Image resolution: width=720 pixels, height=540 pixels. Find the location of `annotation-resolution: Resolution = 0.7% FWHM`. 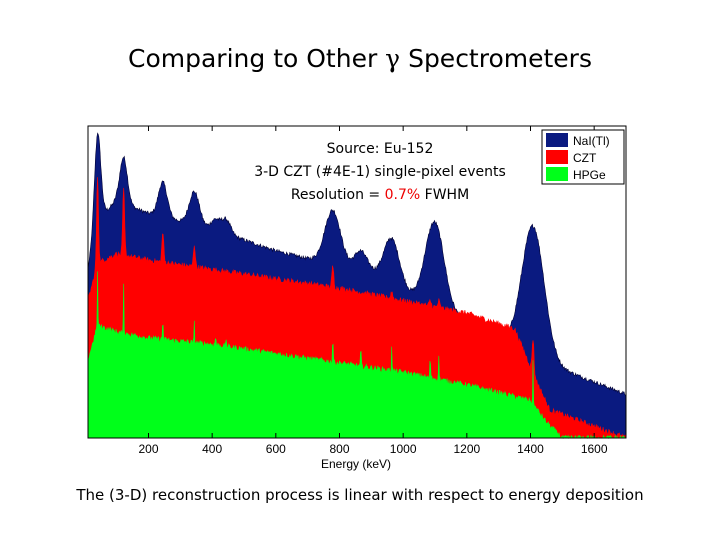

annotation-resolution: Resolution = 0.7% FWHM is located at coordinates (380, 195).